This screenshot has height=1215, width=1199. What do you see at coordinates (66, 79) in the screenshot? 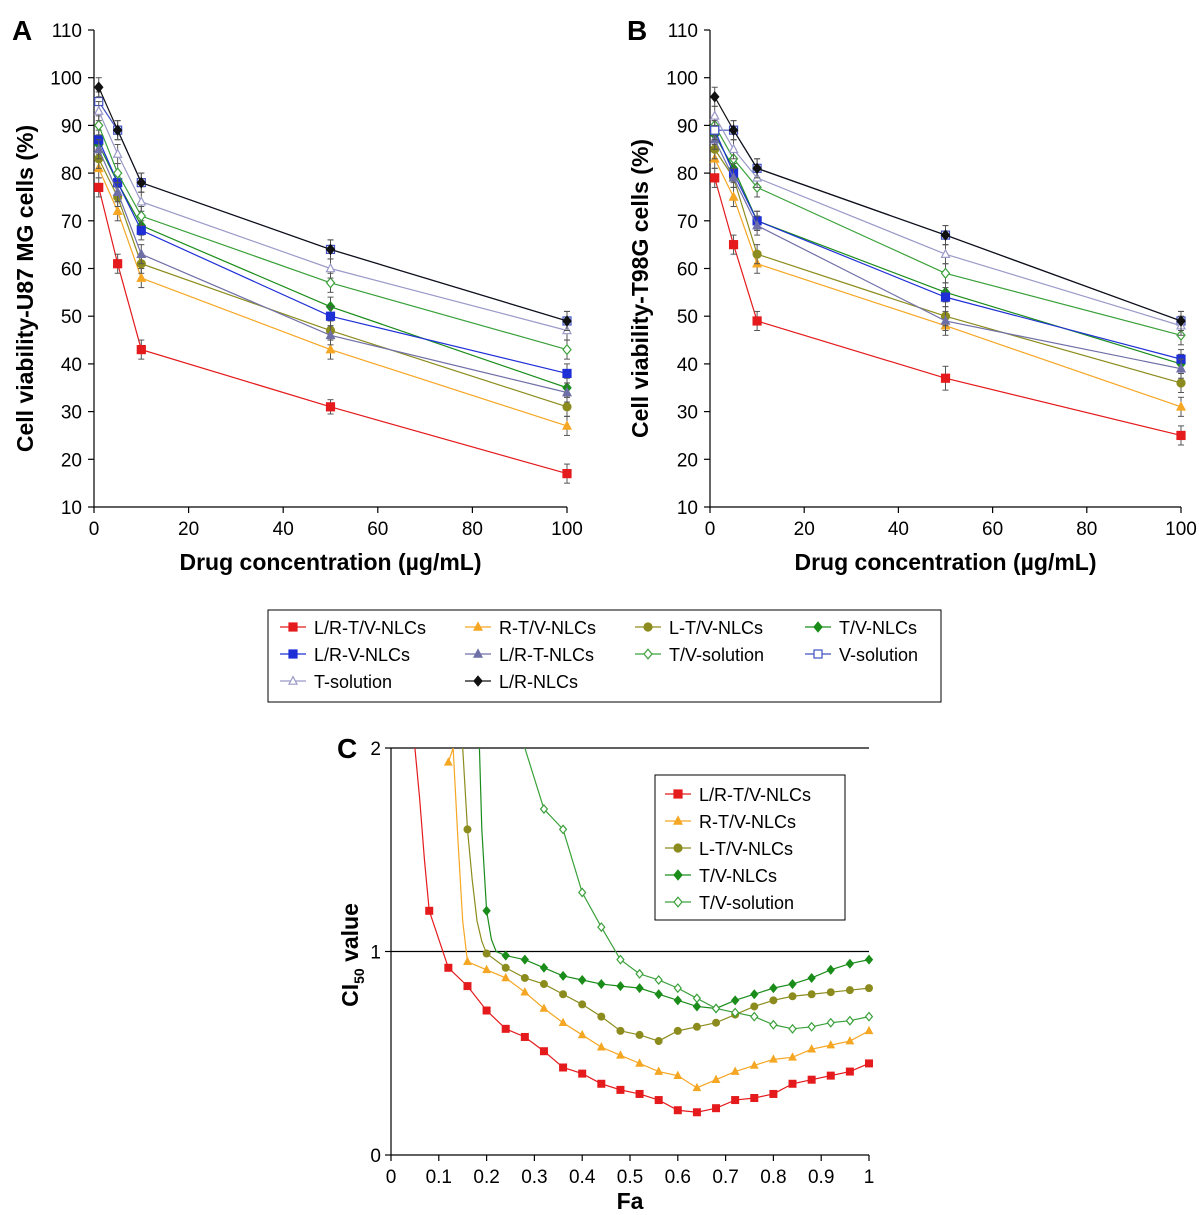
I see `y-tick-label: 100` at bounding box center [66, 79].